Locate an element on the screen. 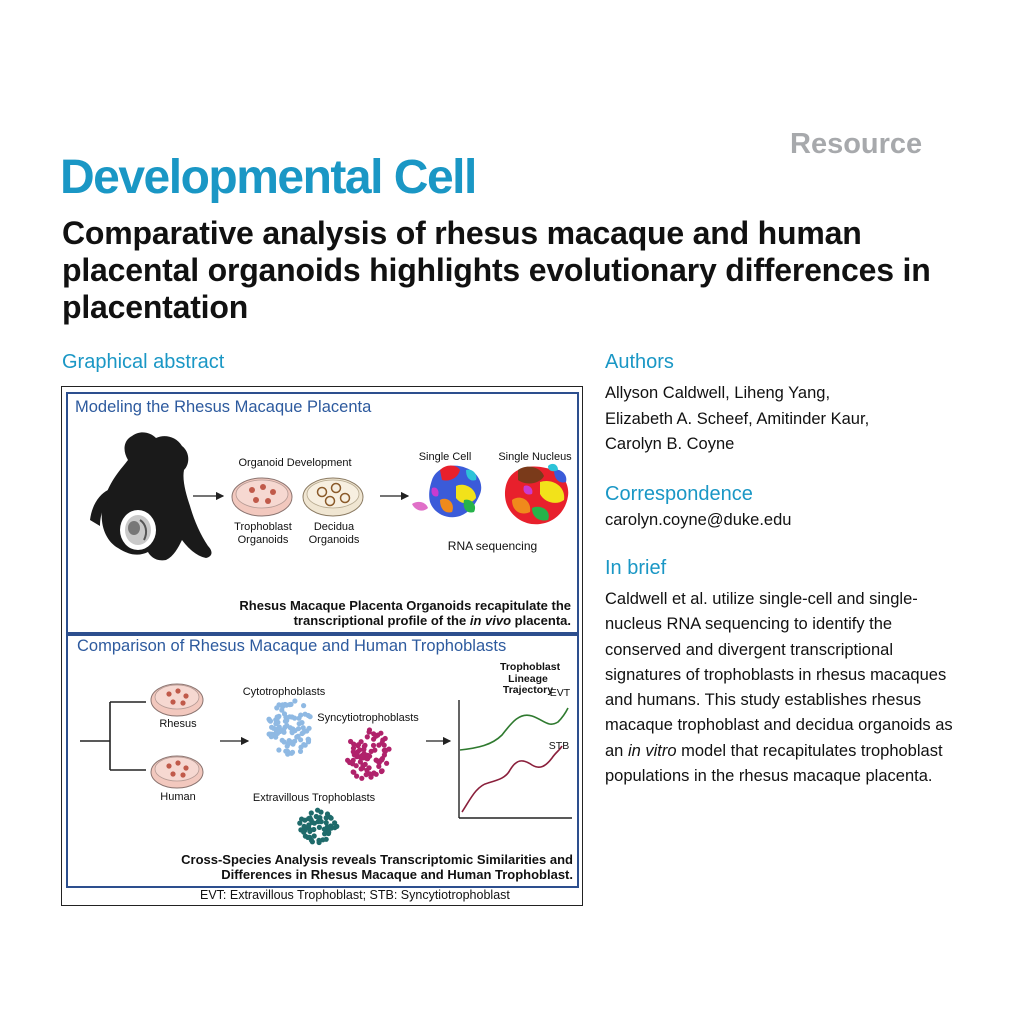 The height and width of the screenshot is (1020, 1020). authors-heading: Authors is located at coordinates (639, 362).